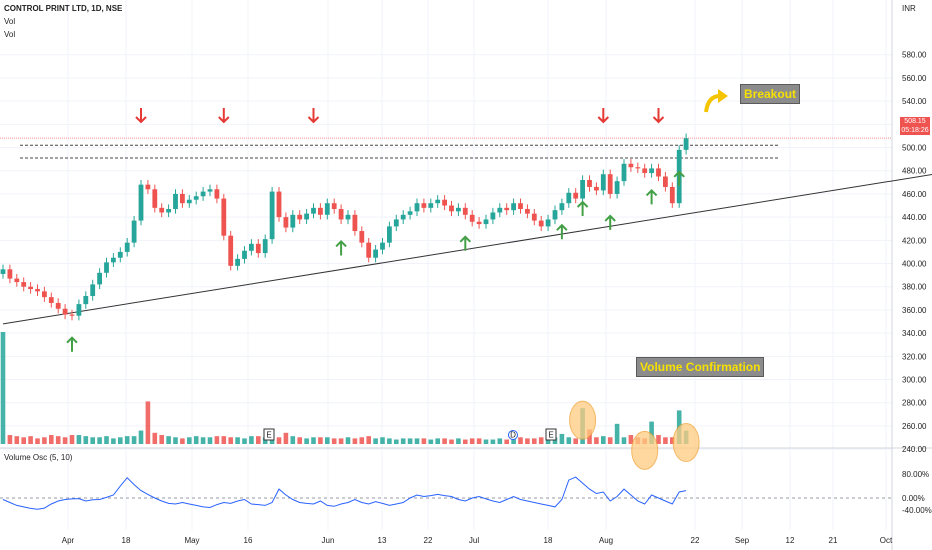  What do you see at coordinates (913, 498) in the screenshot?
I see `osc-tick-label: 0.00%` at bounding box center [913, 498].